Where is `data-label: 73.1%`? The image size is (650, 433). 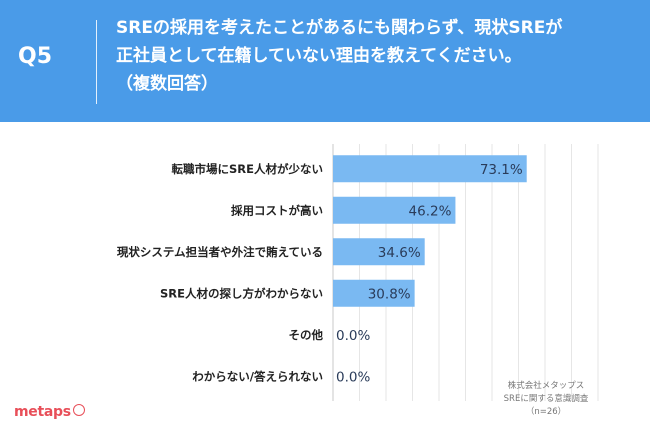
data-label: 73.1% is located at coordinates (501, 170).